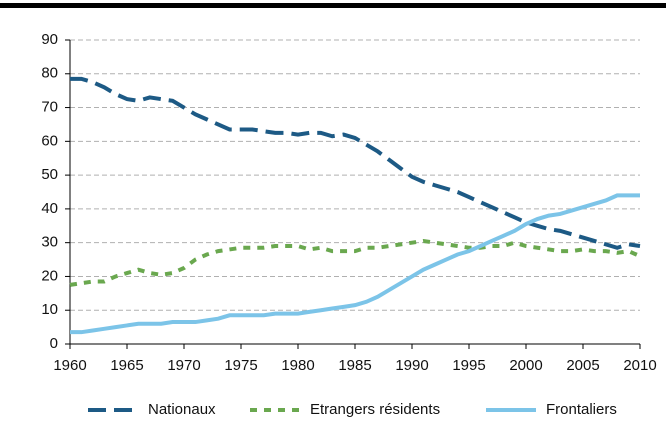 This screenshot has width=666, height=441. What do you see at coordinates (582, 365) in the screenshot?
I see `x-tick-label: 2005` at bounding box center [582, 365].